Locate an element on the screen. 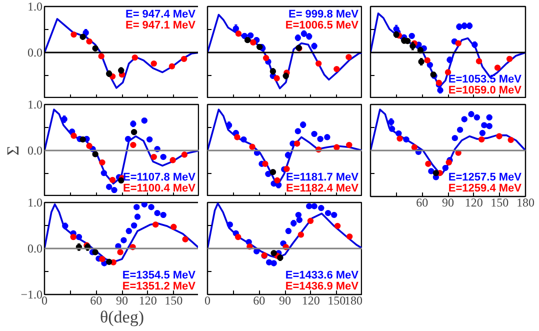  series-label: E=1257.5 MeV is located at coordinates (485, 178).